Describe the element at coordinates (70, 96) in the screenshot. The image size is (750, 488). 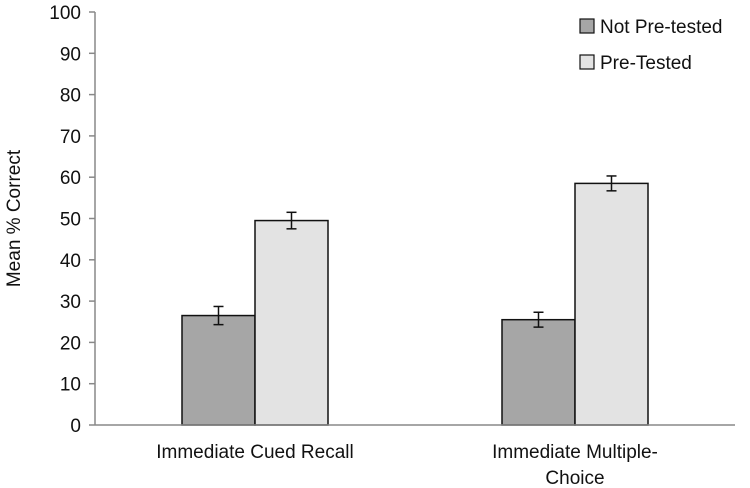
I see `y-tick-label: 80` at that location.